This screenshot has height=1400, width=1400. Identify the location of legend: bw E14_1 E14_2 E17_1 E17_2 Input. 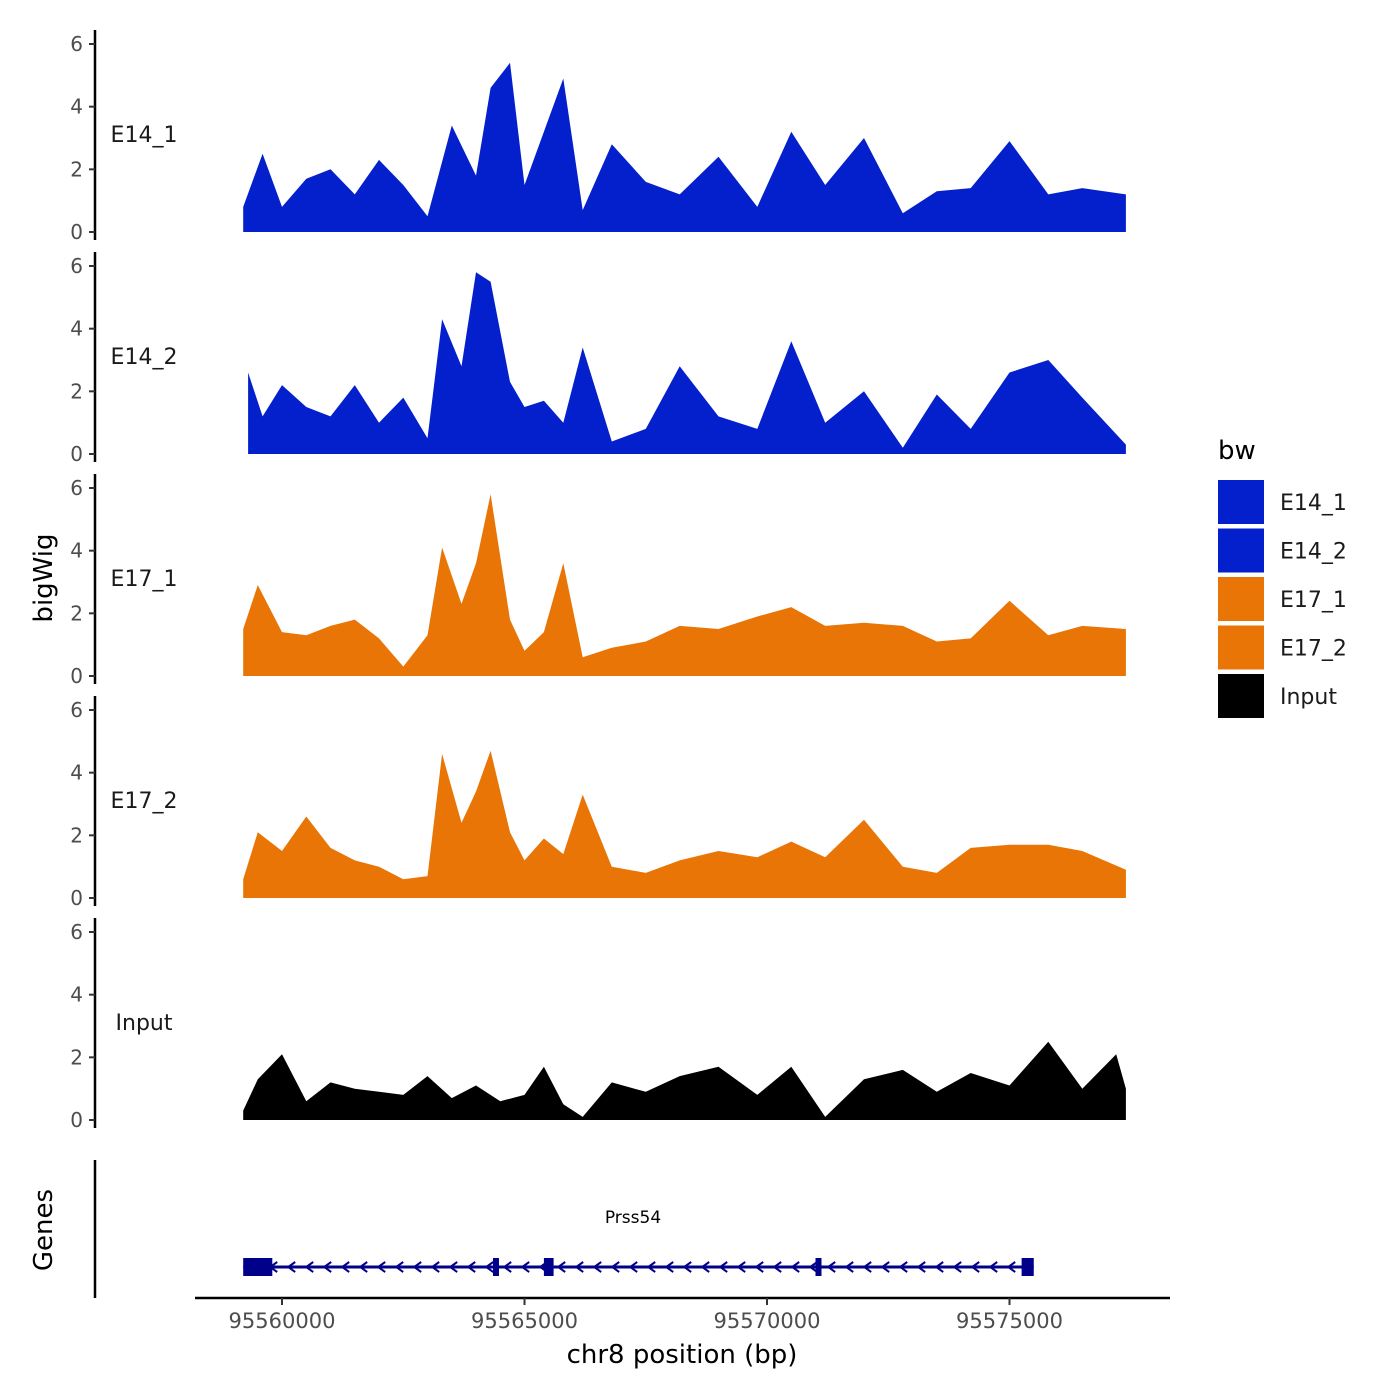
(1282, 577).